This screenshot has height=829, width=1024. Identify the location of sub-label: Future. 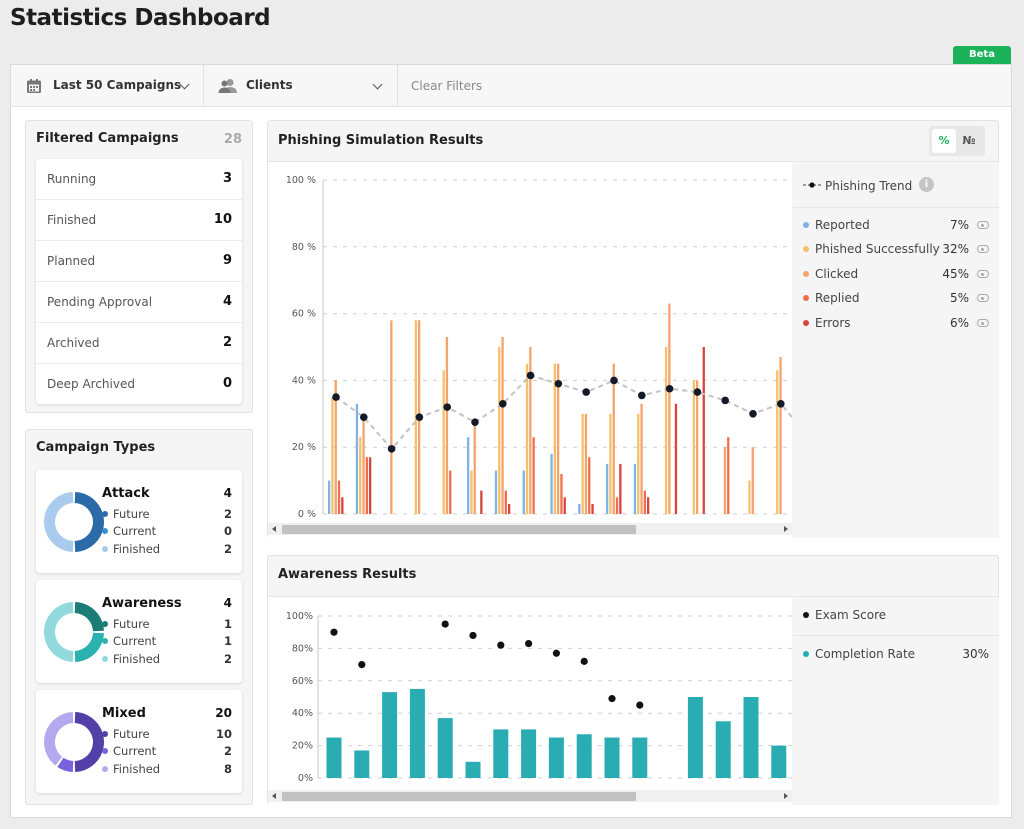
(131, 514).